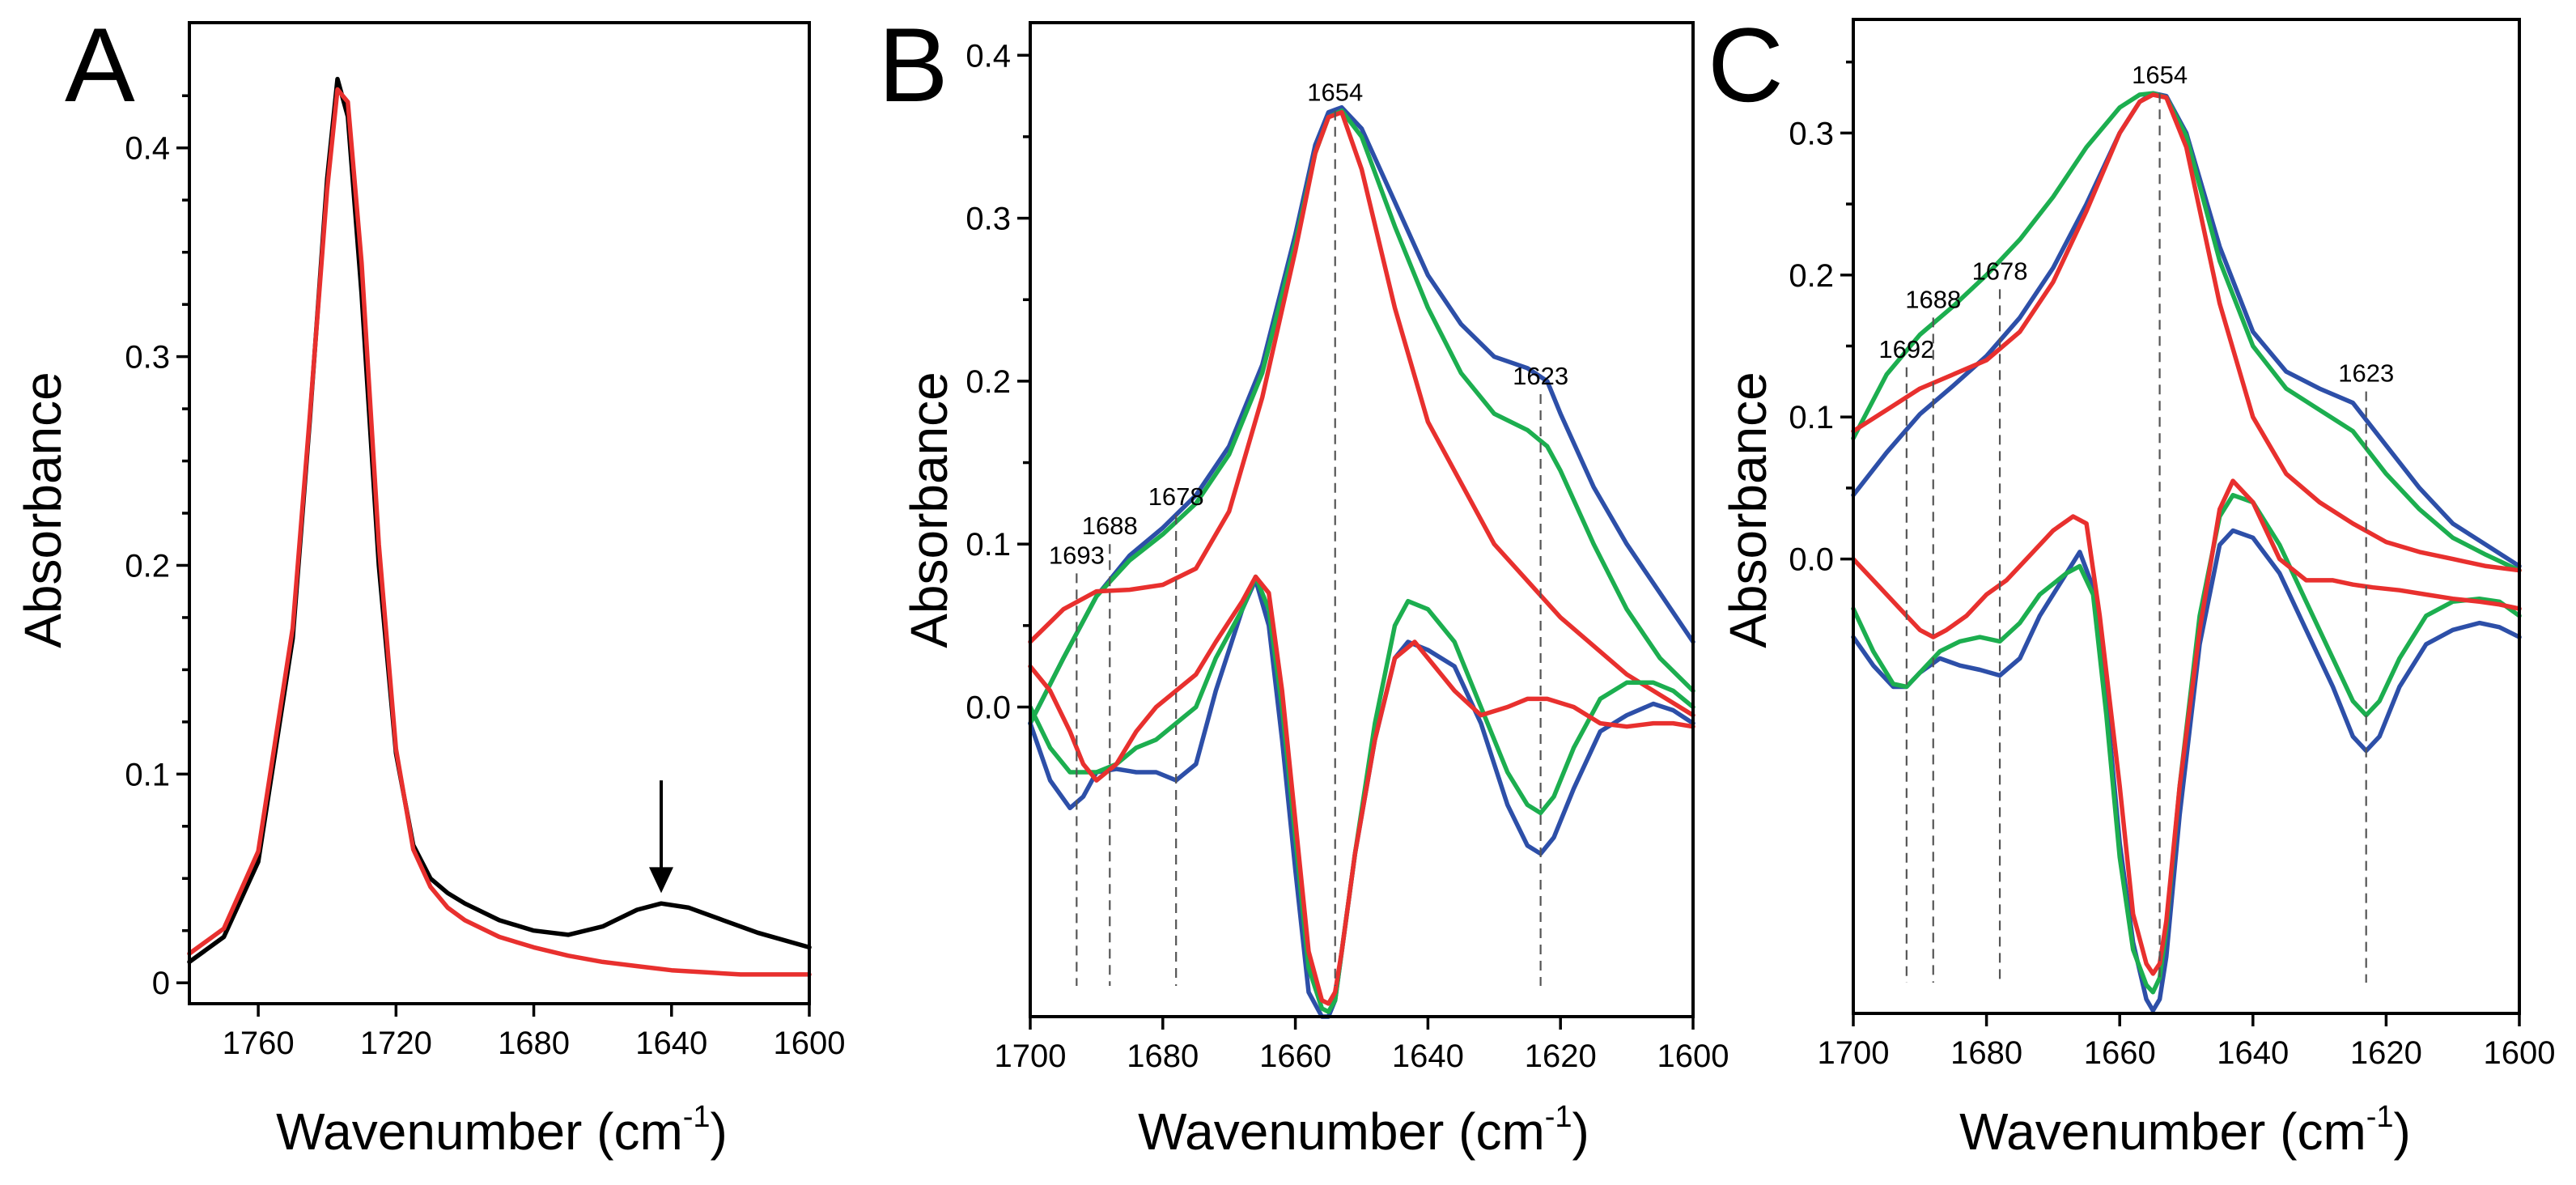 This screenshot has width=2576, height=1185. I want to click on x-tick-label: 1760, so click(259, 1043).